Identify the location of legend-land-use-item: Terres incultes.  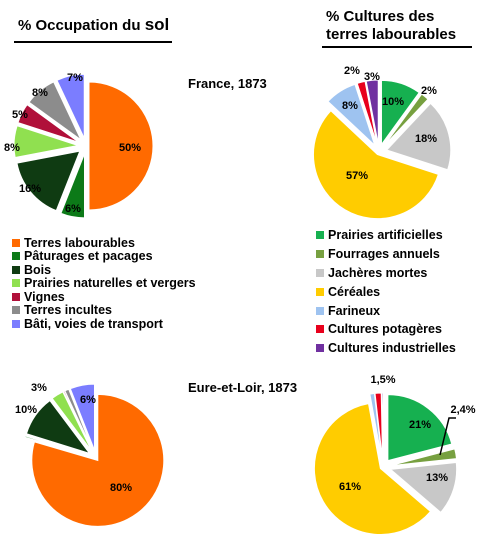
(104, 310).